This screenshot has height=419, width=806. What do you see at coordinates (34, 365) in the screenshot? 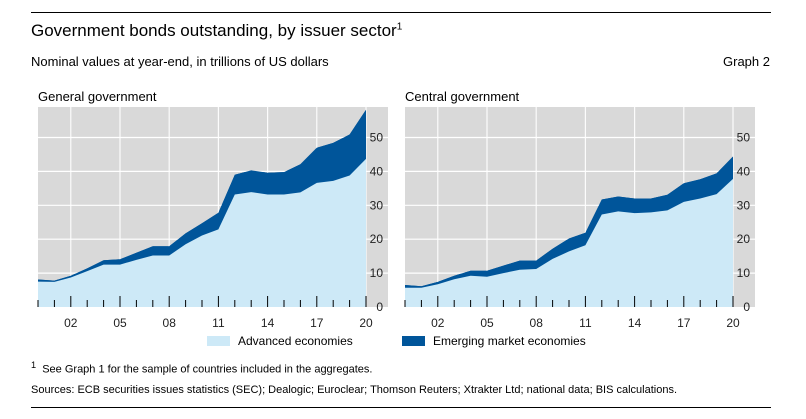
I see `footnote-marker: 1` at bounding box center [34, 365].